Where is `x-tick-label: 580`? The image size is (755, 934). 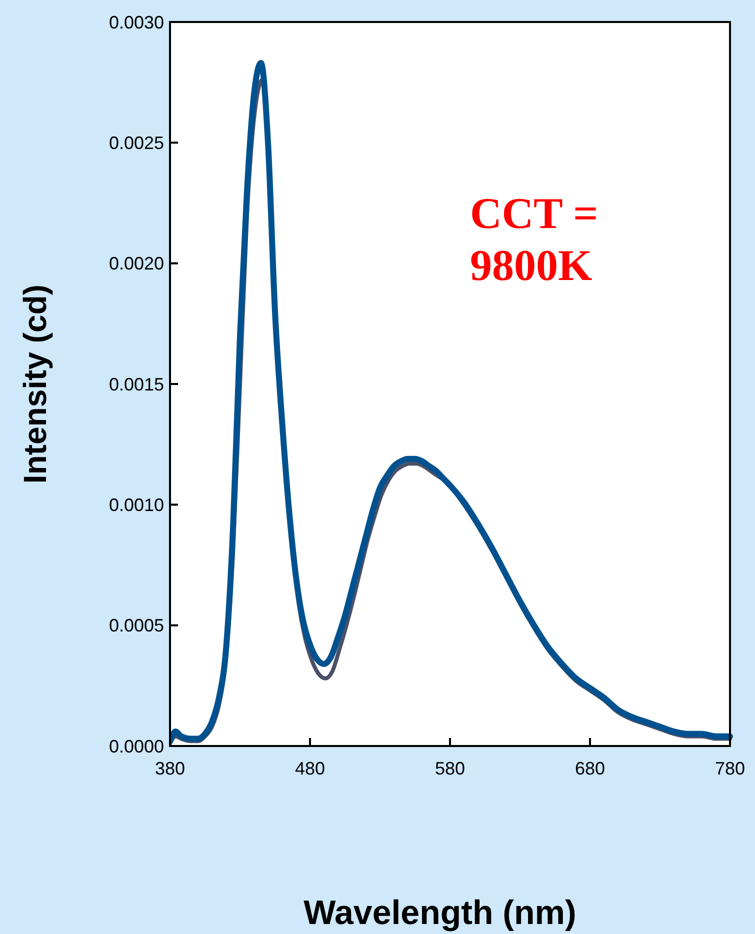 x-tick-label: 580 is located at coordinates (450, 768).